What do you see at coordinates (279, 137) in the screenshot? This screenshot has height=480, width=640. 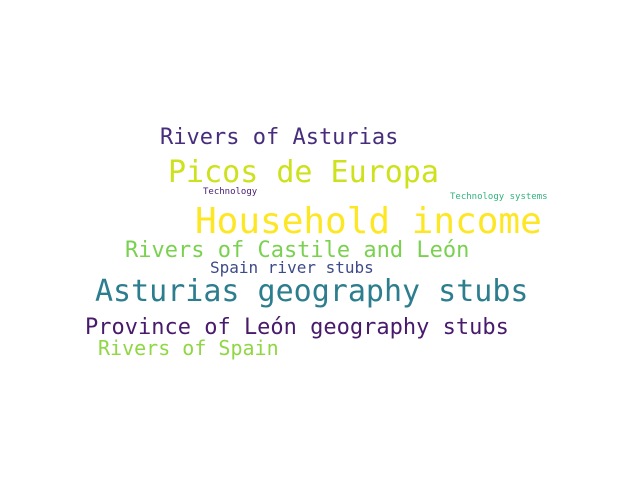 I see `word-rivers-of-asturias: Rivers of Asturias` at bounding box center [279, 137].